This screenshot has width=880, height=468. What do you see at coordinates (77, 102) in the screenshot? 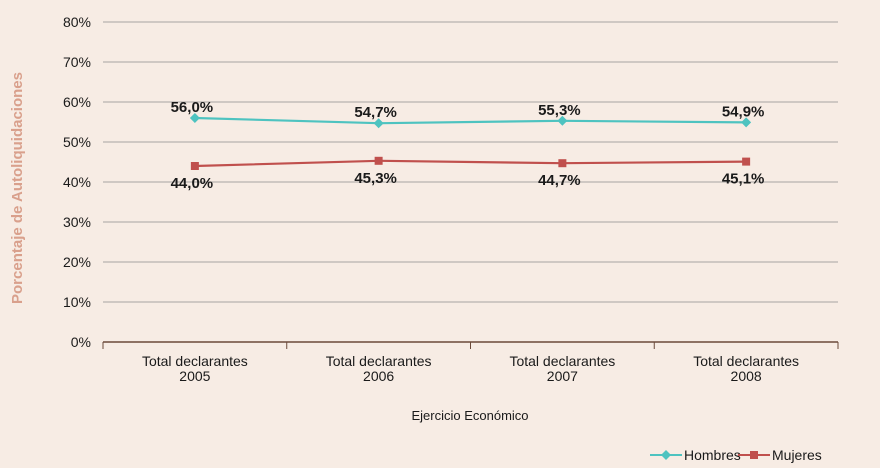
I see `y-tick-label: 60%` at bounding box center [77, 102].